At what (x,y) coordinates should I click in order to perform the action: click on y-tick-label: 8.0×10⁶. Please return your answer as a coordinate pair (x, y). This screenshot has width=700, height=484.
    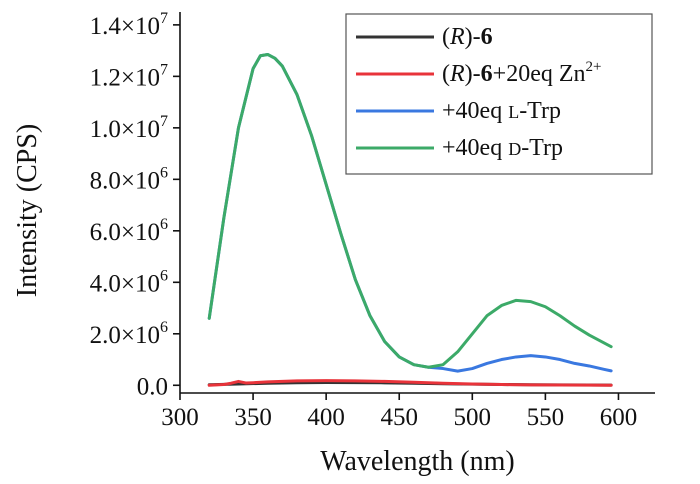
    Looking at the image, I should click on (129, 179).